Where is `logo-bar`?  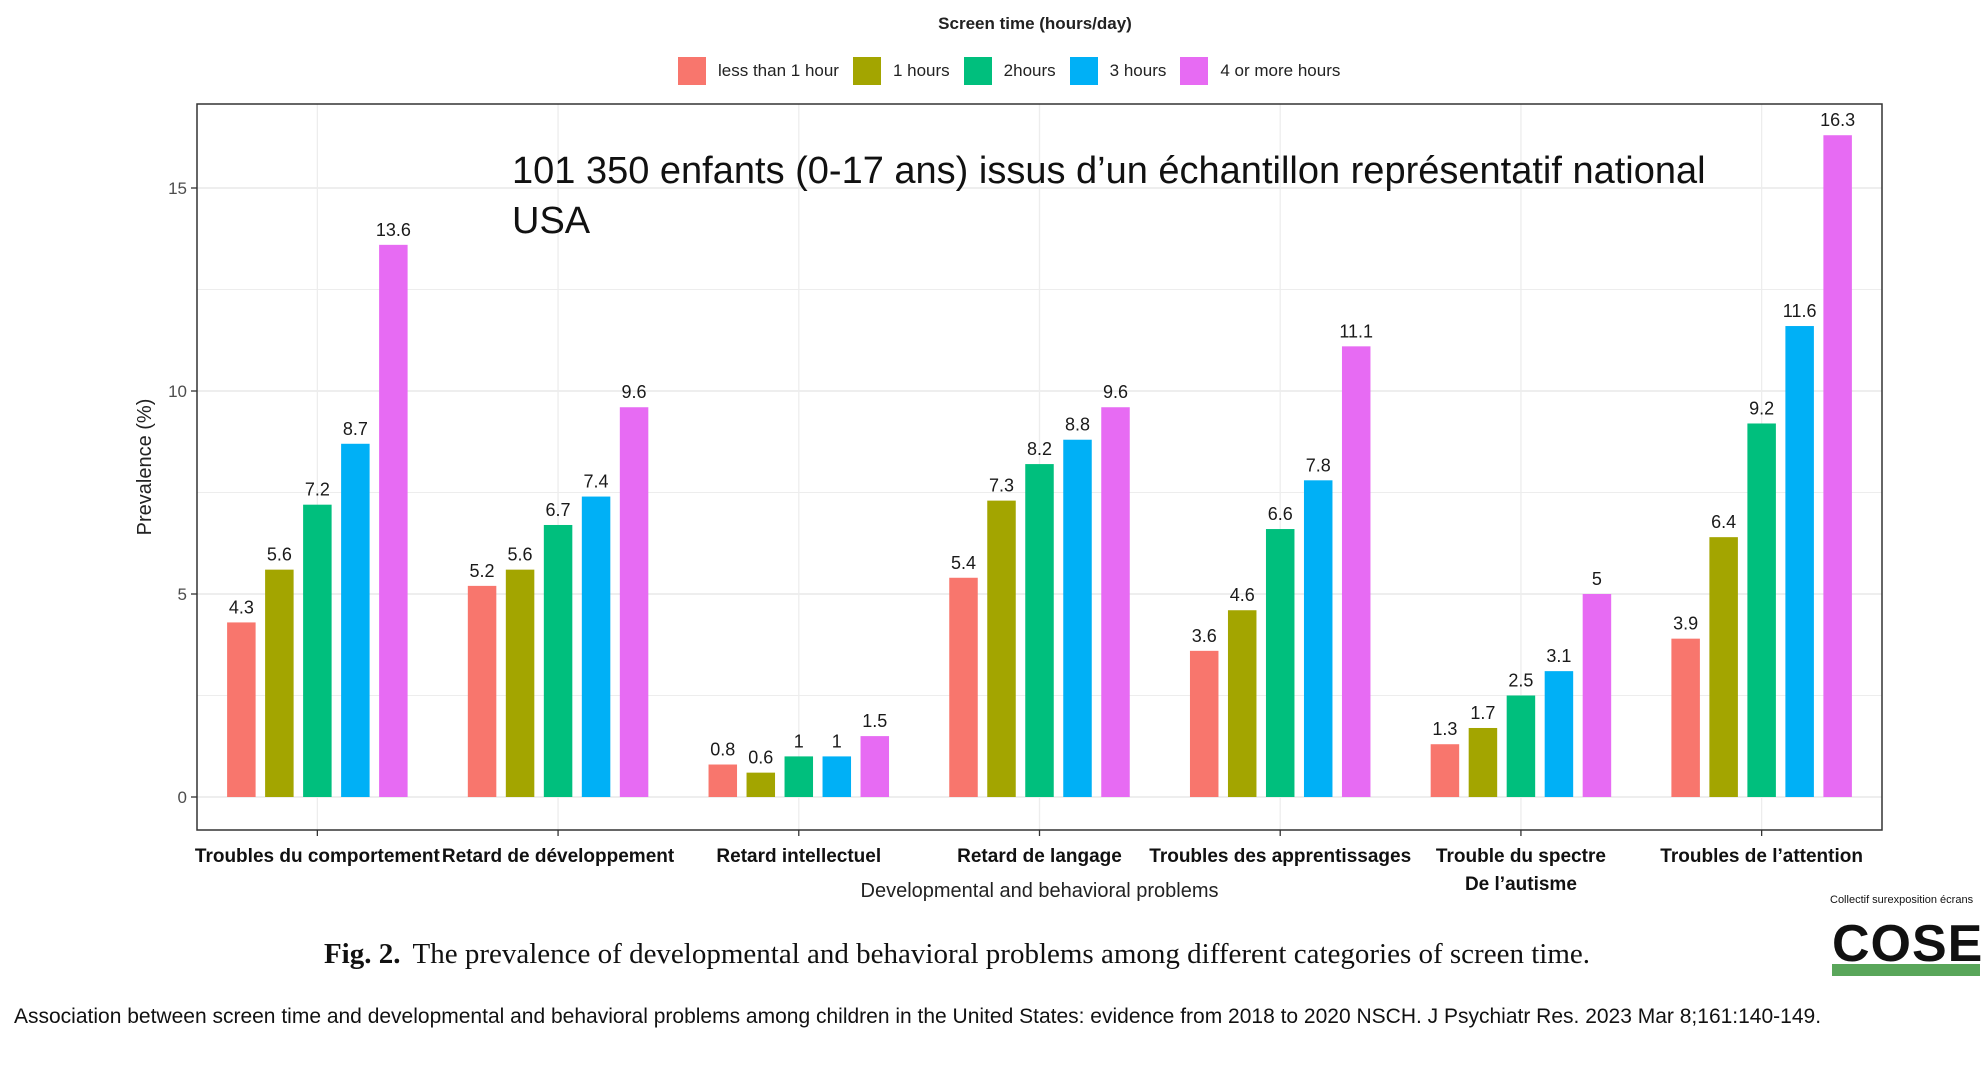
logo-bar is located at coordinates (1906, 970).